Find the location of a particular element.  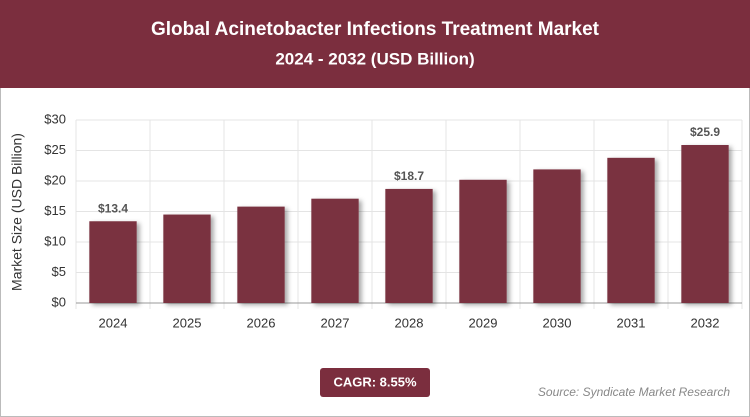

y-tick-label: $5 is located at coordinates (59, 271).